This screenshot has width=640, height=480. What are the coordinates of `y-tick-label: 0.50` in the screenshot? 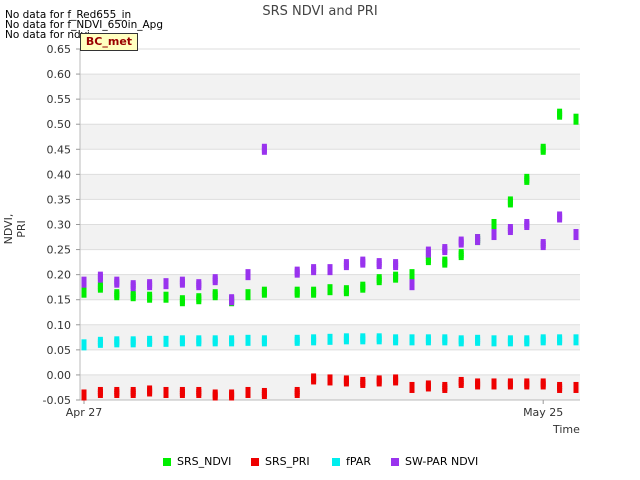 It's located at (59, 124).